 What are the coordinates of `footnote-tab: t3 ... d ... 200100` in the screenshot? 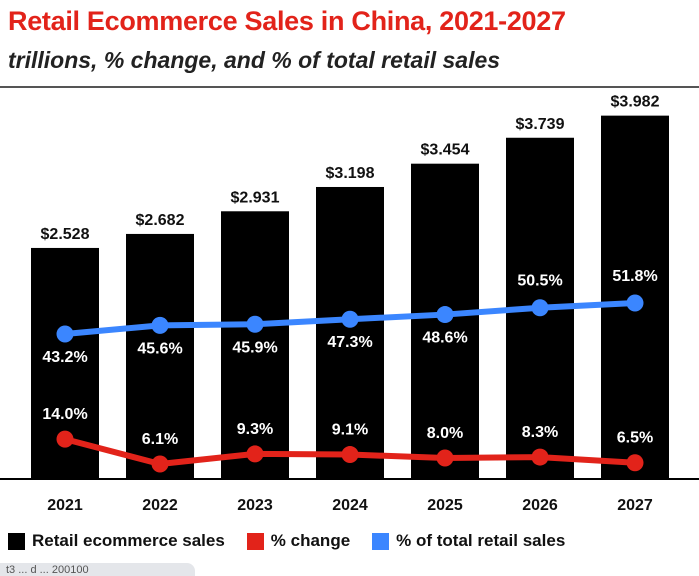 It's located at (97, 569).